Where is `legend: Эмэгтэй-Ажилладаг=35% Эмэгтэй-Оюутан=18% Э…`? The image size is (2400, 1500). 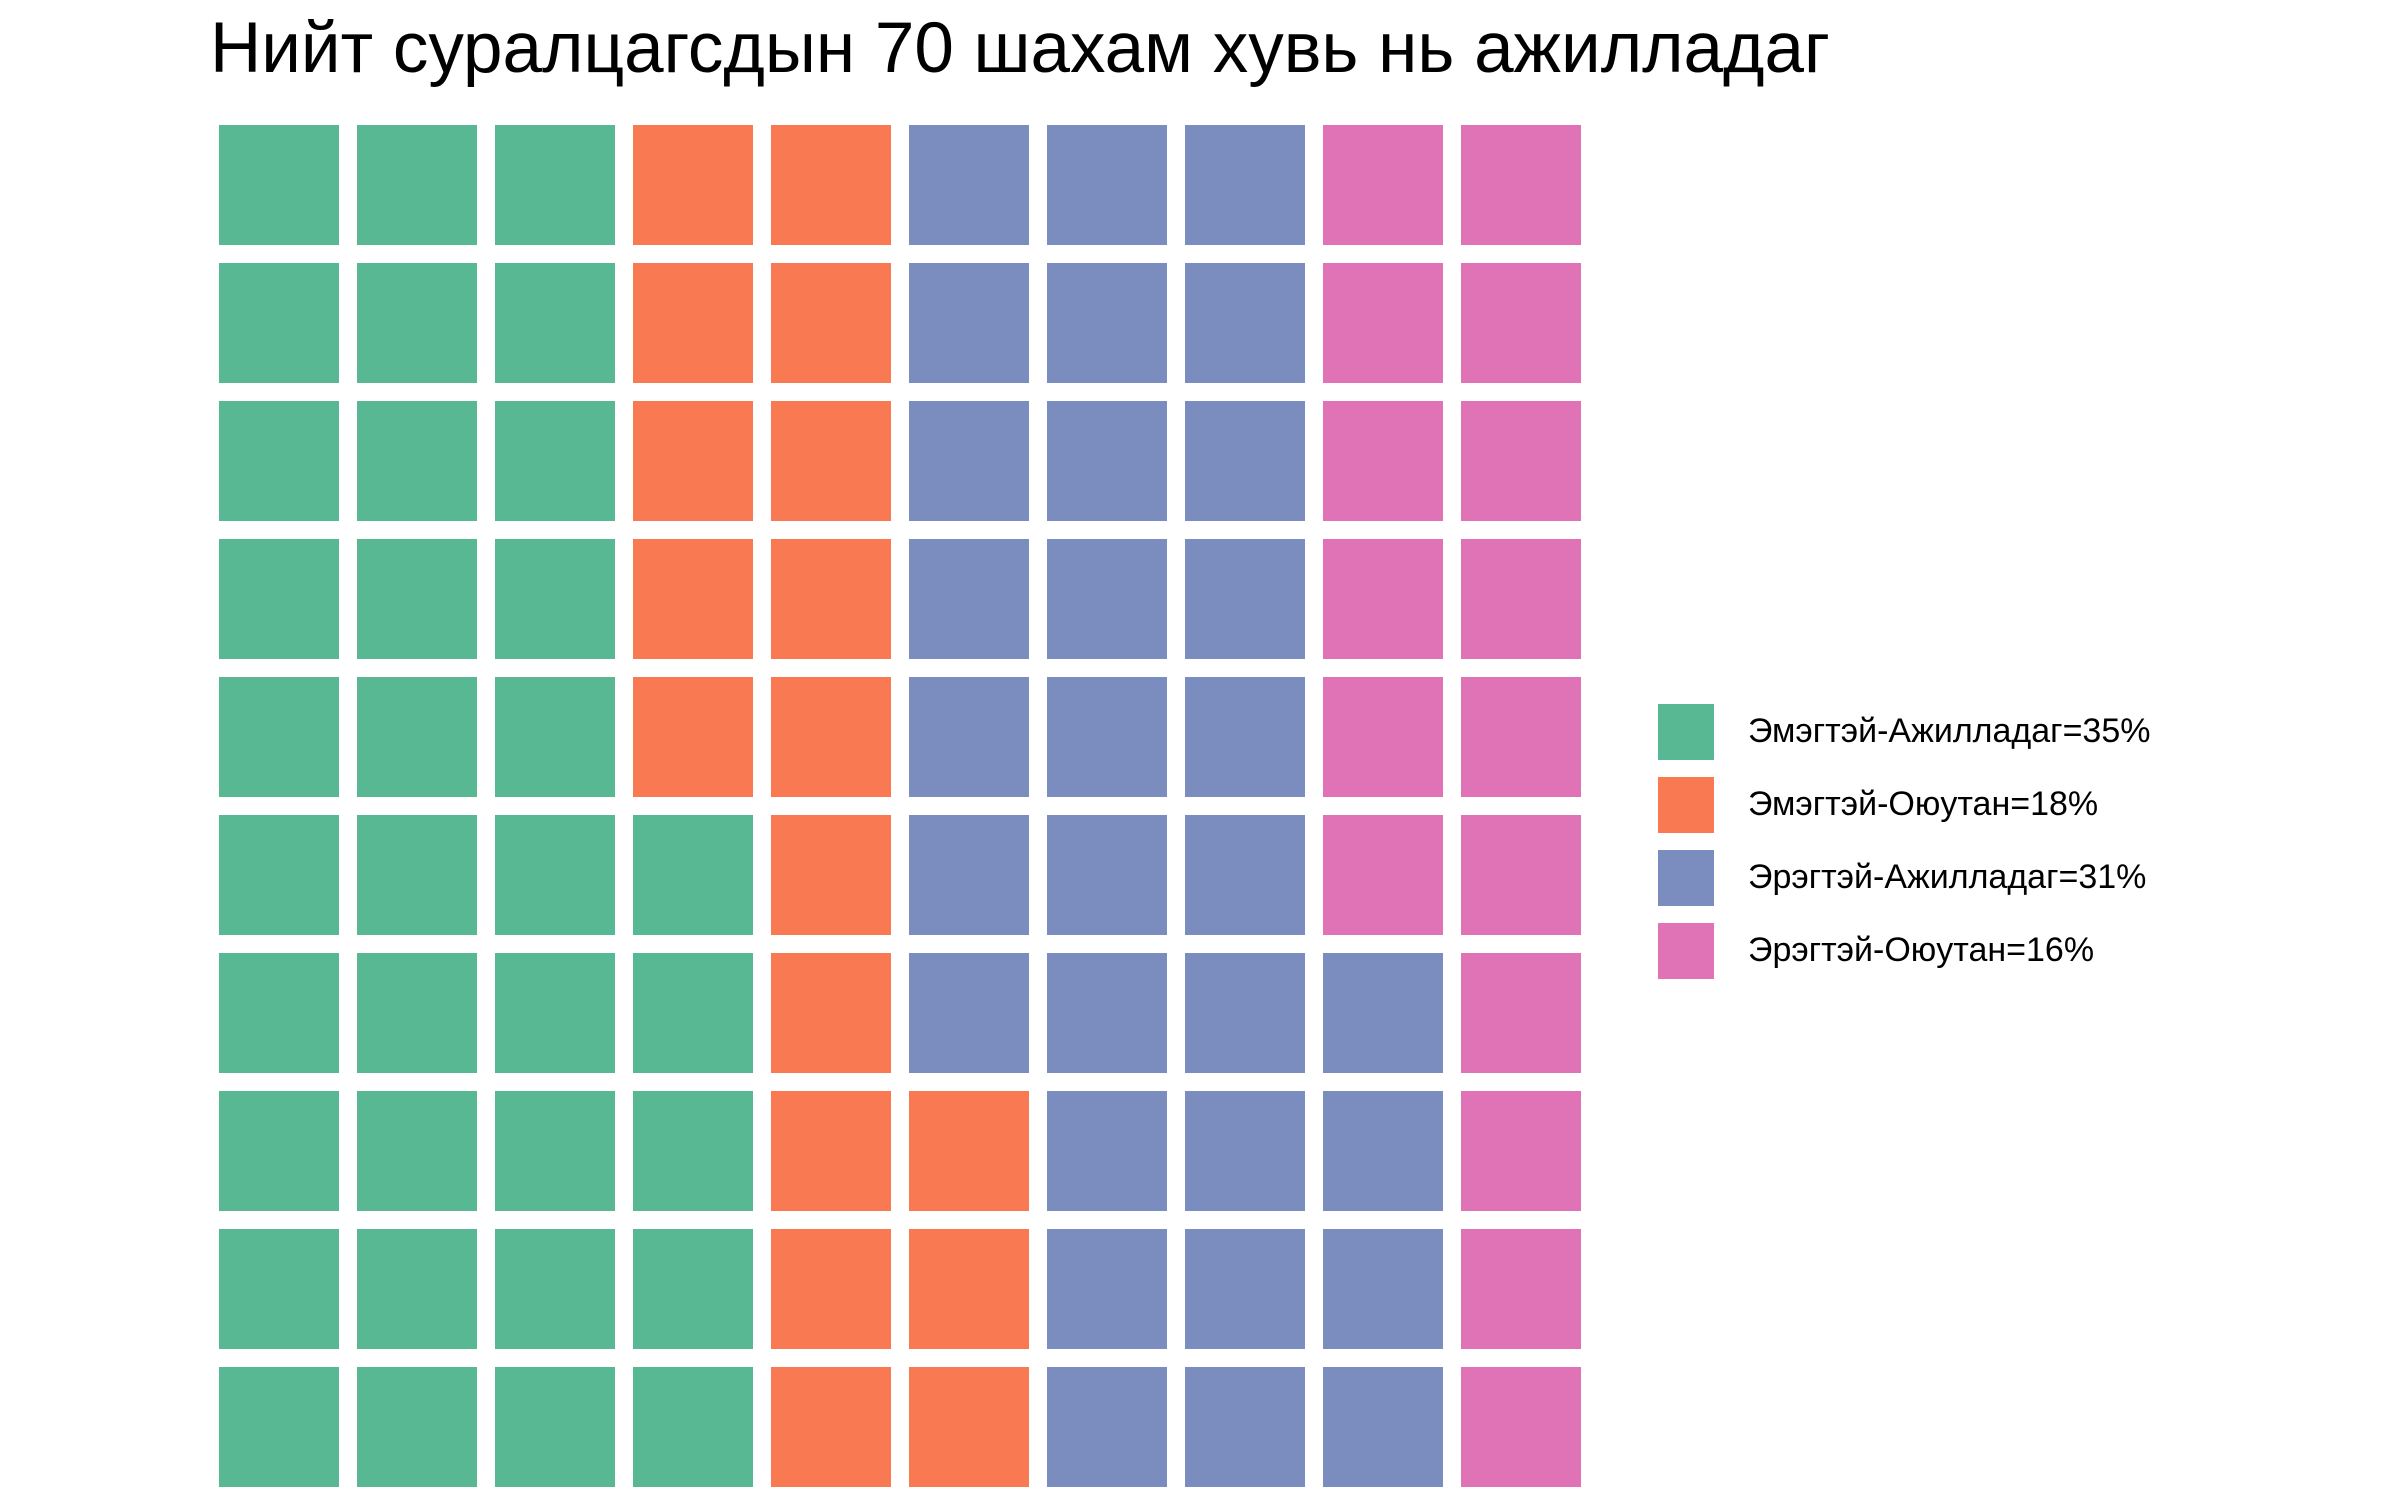
legend: Эмэгтэй-Ажилладаг=35% Эмэгтэй-Оюутан=18% Э… is located at coordinates (1904, 841).